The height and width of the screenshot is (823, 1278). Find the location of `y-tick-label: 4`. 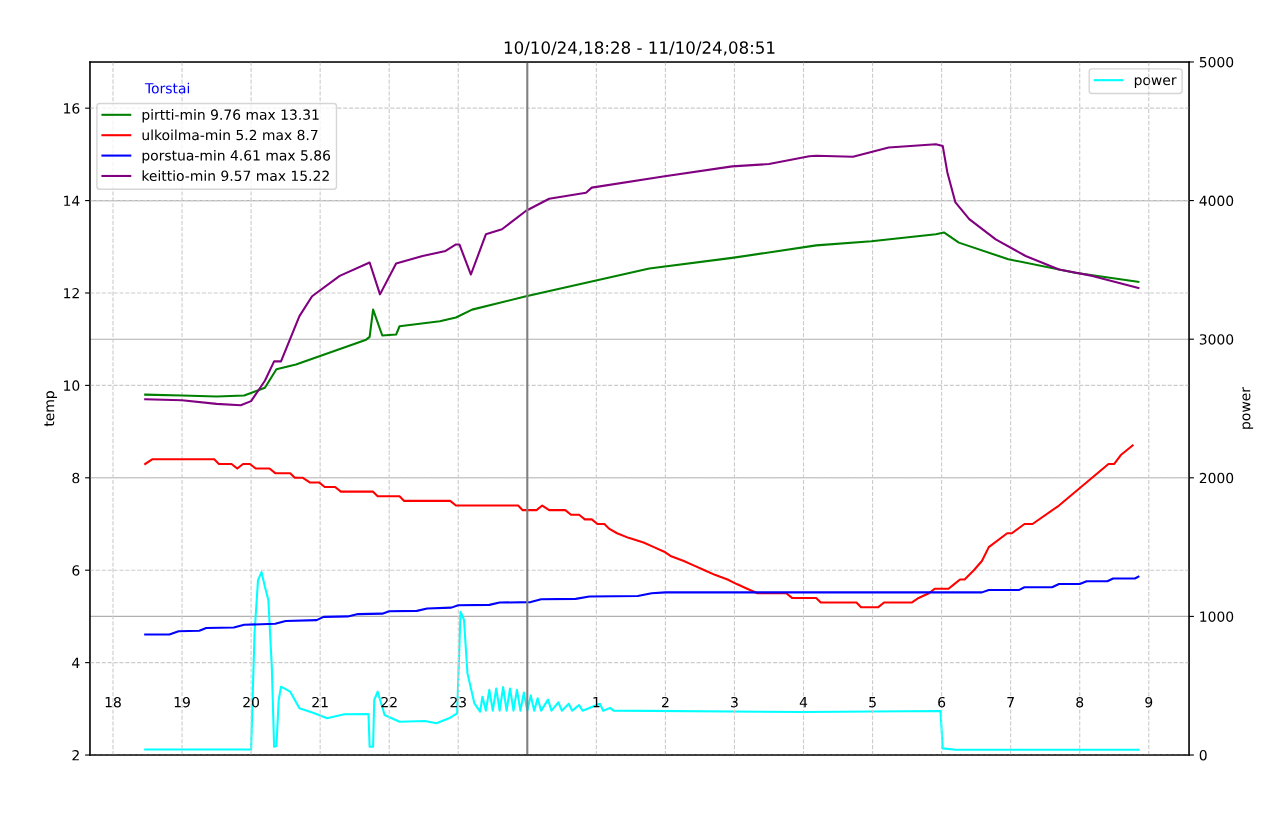

y-tick-label: 4 is located at coordinates (76, 662).